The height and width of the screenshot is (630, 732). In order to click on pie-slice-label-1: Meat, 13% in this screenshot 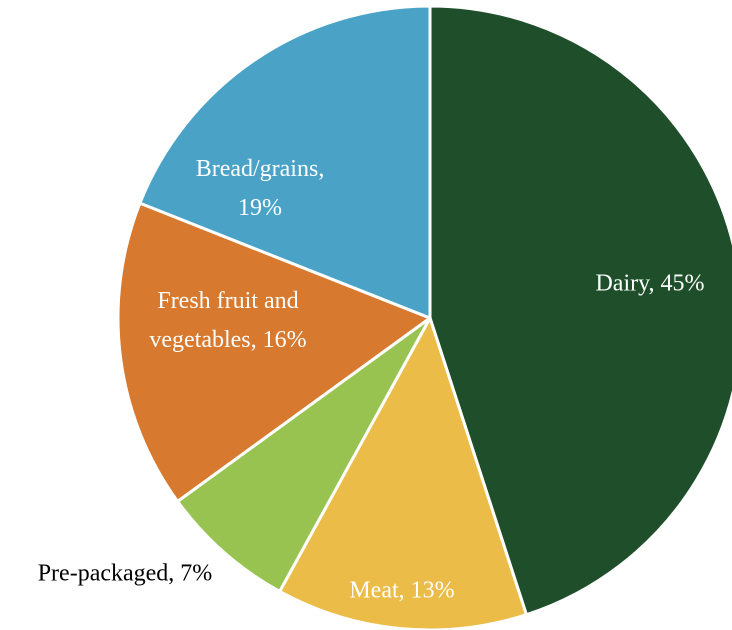, I will do `click(401, 591)`.